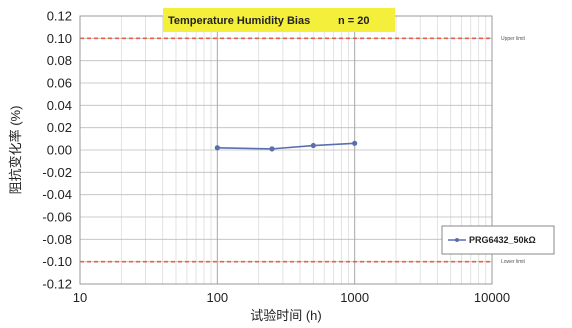 Image resolution: width=572 pixels, height=328 pixels. What do you see at coordinates (239, 21) in the screenshot?
I see `chart-title: Temperature Humidity Bias` at bounding box center [239, 21].